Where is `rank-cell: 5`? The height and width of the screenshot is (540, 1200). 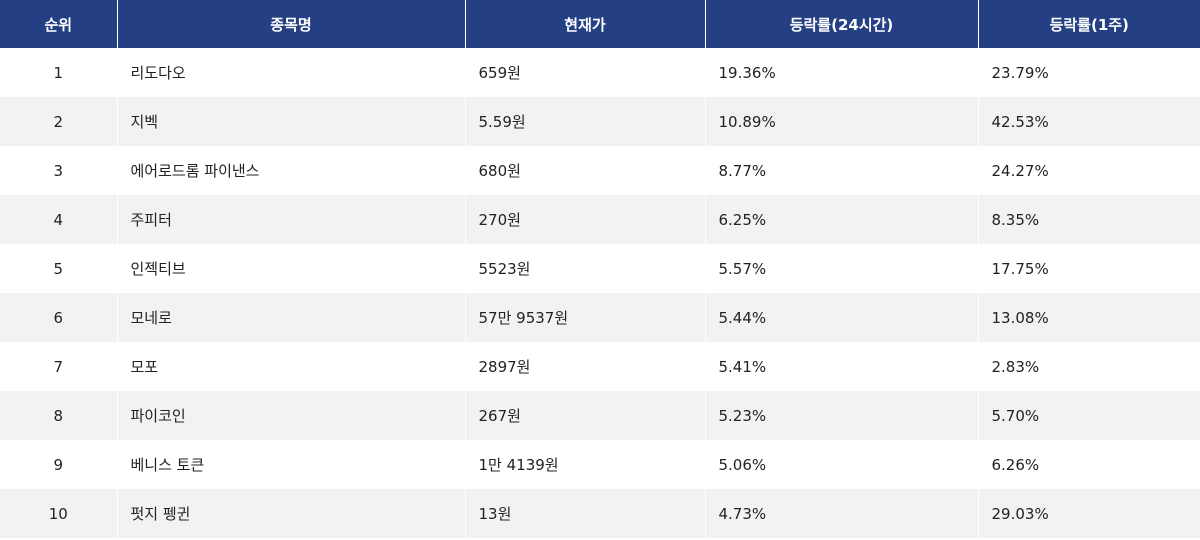
rank-cell: 5 is located at coordinates (59, 268).